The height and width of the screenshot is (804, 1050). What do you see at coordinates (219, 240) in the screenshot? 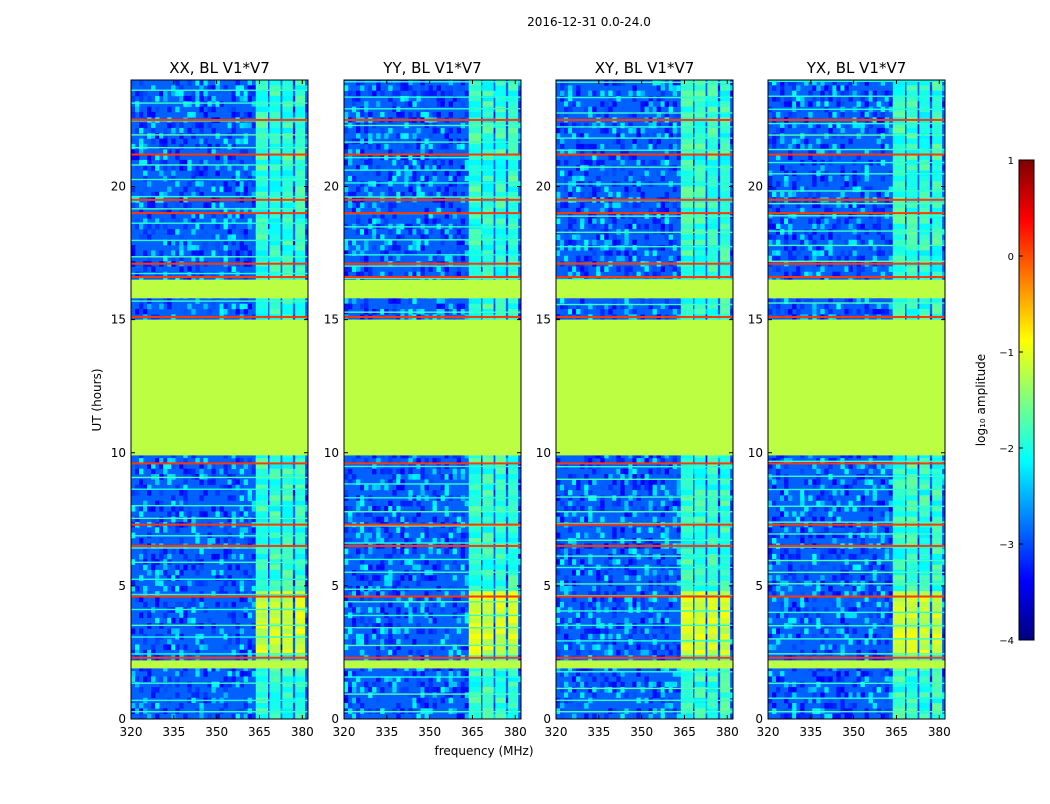
I see `time-line` at bounding box center [219, 240].